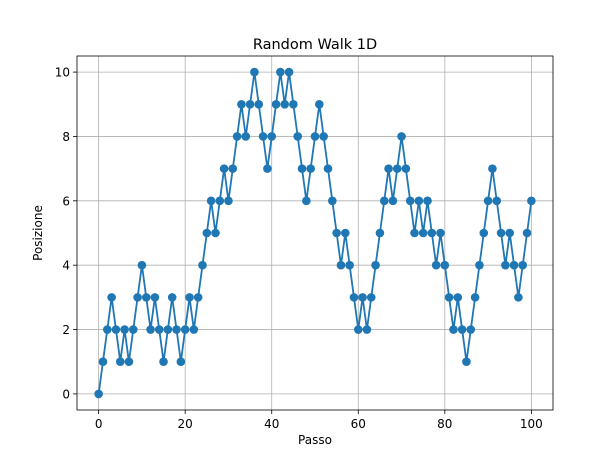  What do you see at coordinates (66, 137) in the screenshot?
I see `y-tick-label: 8` at bounding box center [66, 137].